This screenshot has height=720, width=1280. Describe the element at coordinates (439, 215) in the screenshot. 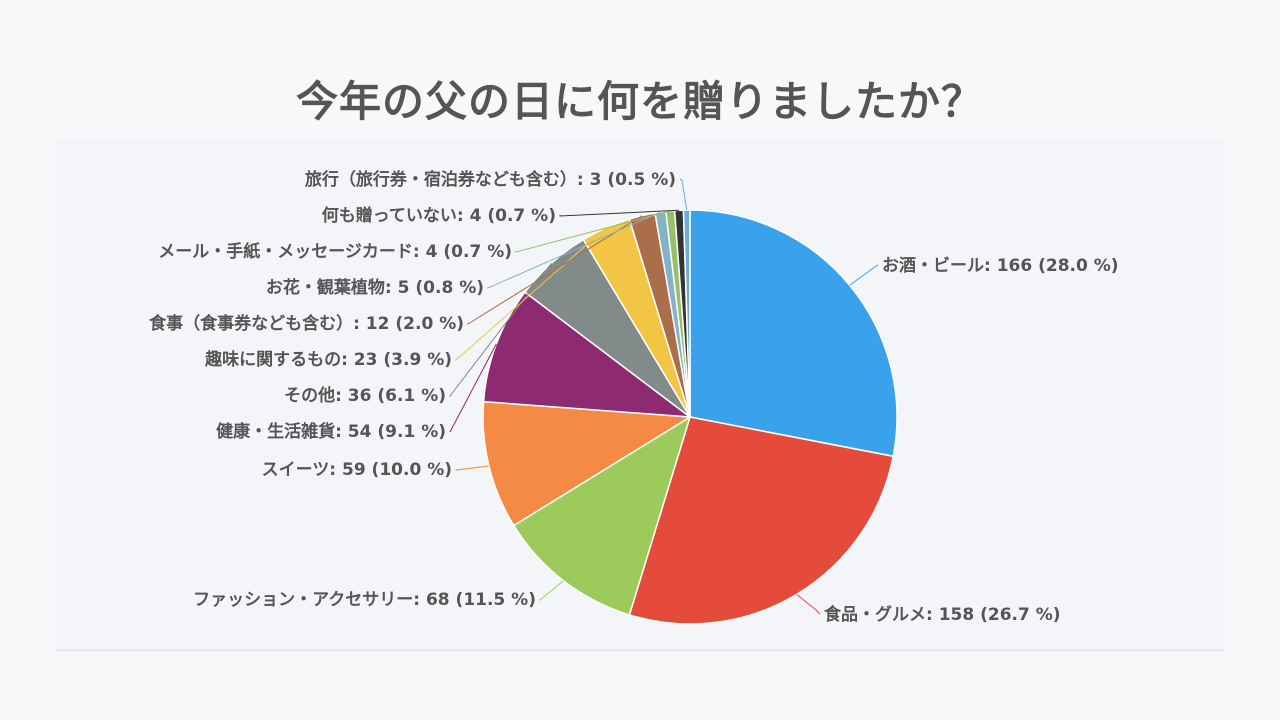

I see `slice-label: 何も贈っていない: 4 (0.7 %)` at that location.